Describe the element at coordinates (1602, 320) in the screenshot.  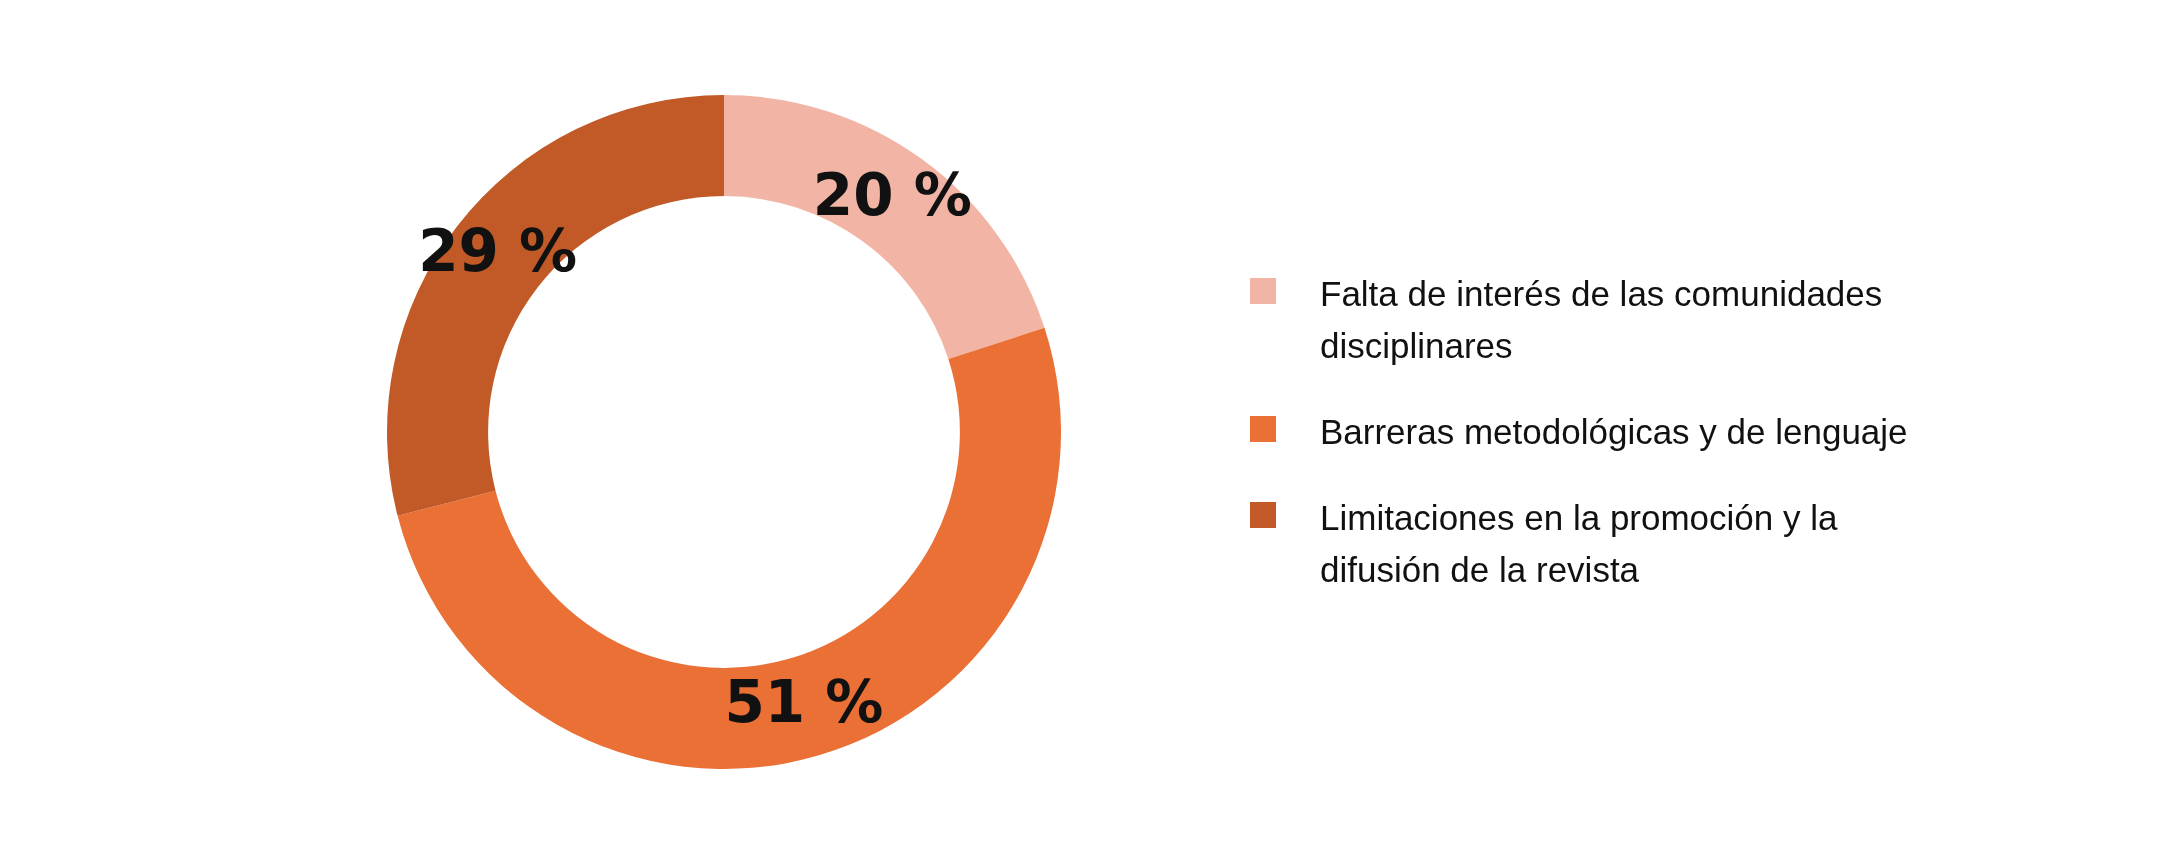
I see `legend-label: Falta de interés de las comunidades disciplinares` at that location.